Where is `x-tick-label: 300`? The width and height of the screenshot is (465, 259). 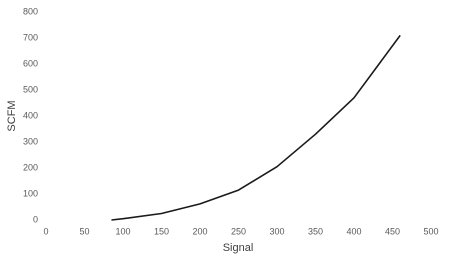 x-tick-label: 300 is located at coordinates (276, 231).